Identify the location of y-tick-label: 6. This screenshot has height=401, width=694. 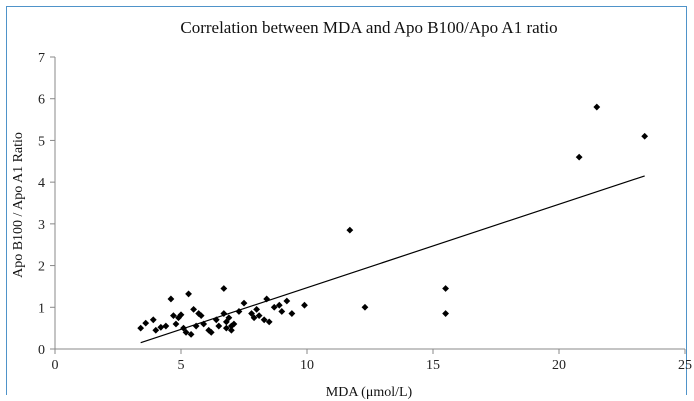
(41, 100).